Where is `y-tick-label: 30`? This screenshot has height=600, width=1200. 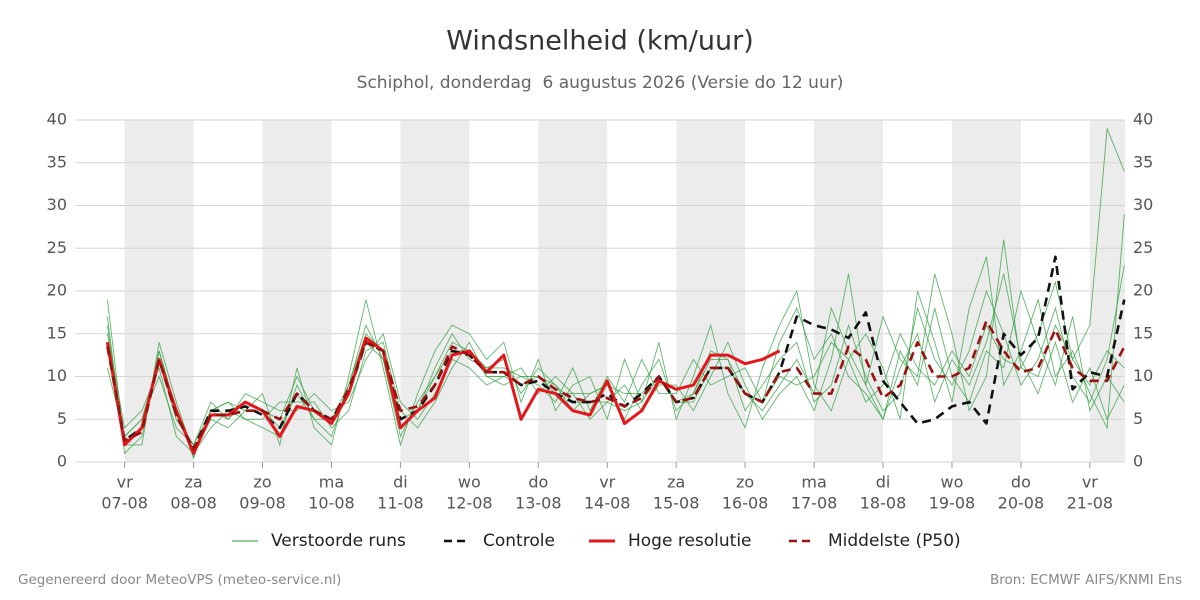
y-tick-label: 30 is located at coordinates (57, 204).